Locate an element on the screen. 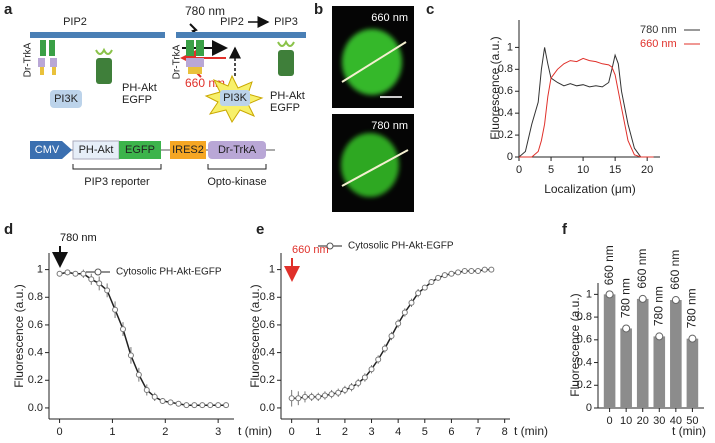 The width and height of the screenshot is (715, 443). bracket-label: Opto-kinase is located at coordinates (236, 182).